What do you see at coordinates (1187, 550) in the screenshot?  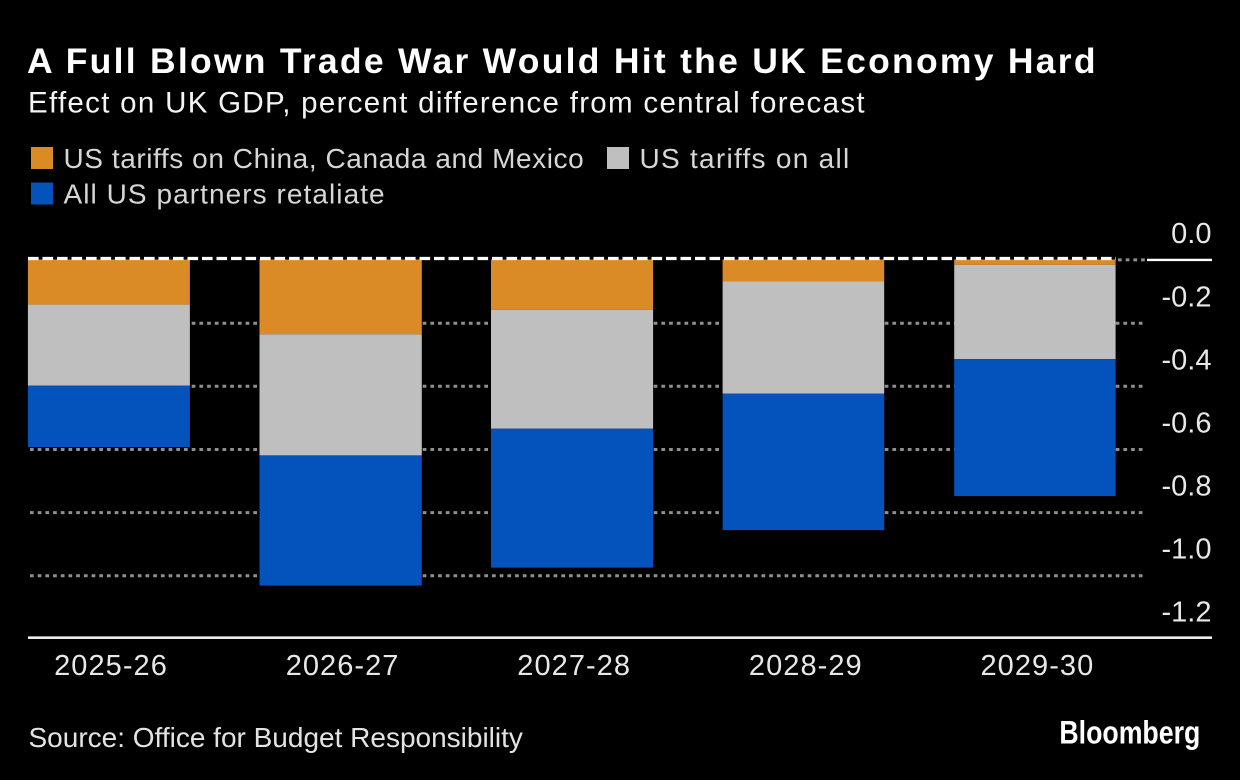 I see `svg-text: -1.0` at bounding box center [1187, 550].